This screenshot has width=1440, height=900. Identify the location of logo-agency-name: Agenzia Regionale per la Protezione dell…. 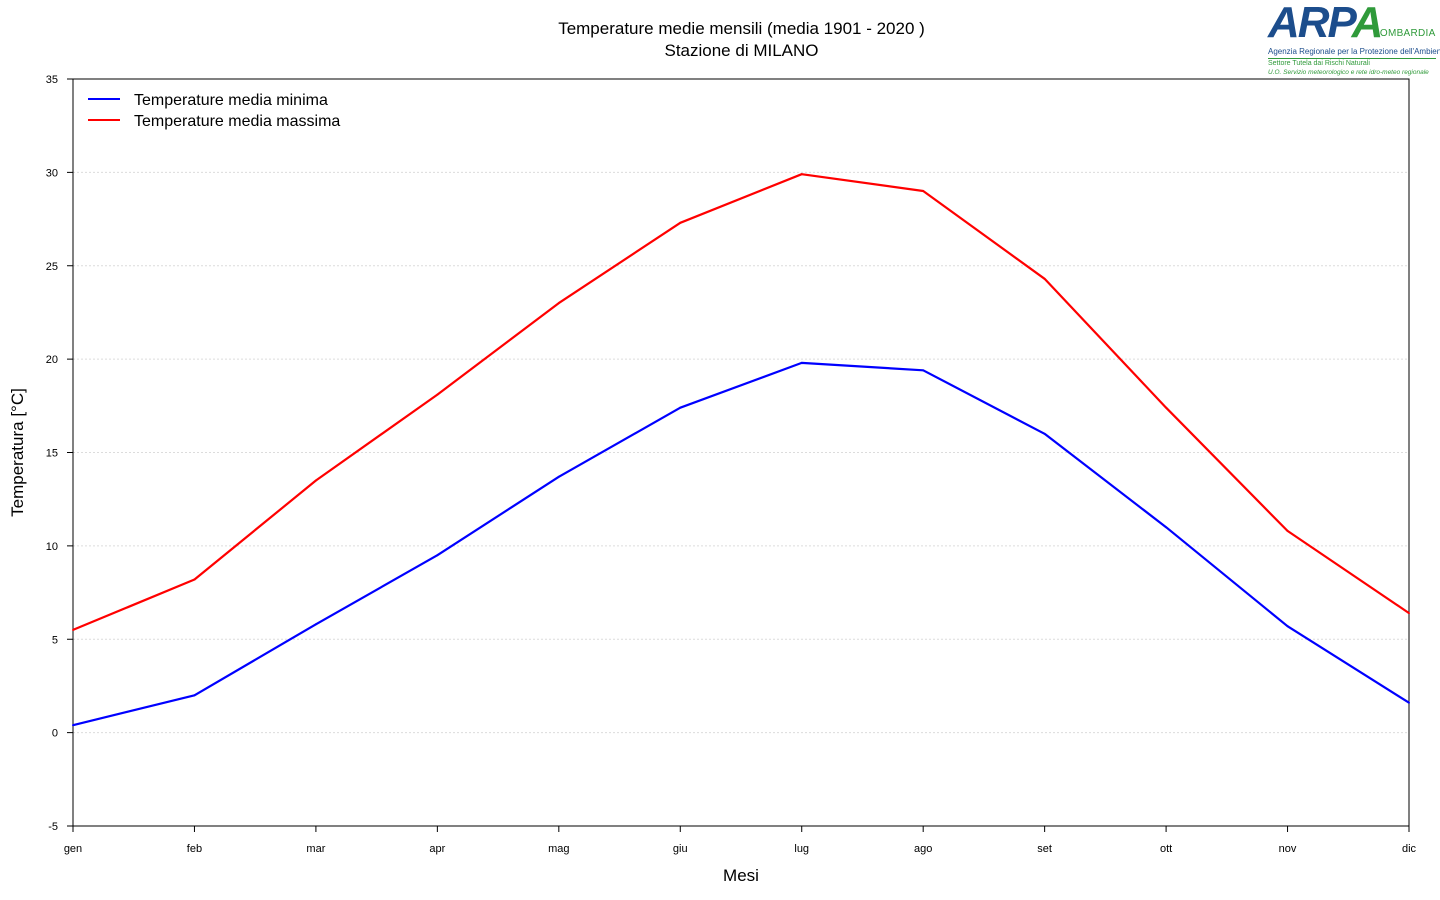
(1354, 51).